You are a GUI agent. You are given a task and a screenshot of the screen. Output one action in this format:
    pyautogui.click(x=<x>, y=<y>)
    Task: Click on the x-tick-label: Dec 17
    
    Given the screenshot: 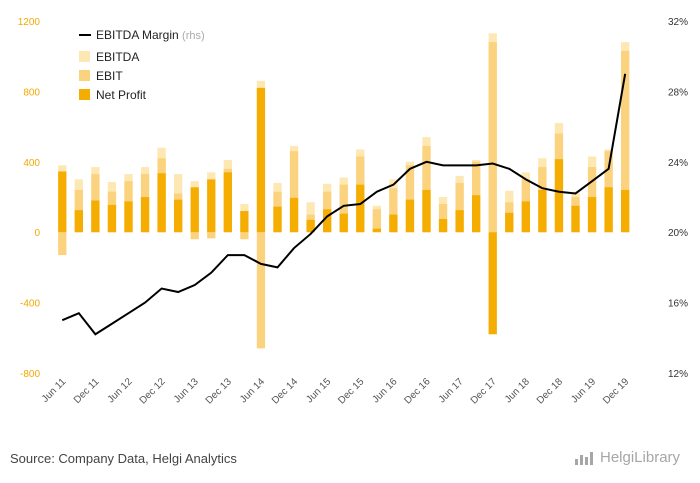 What is the action you would take?
    pyautogui.click(x=484, y=391)
    